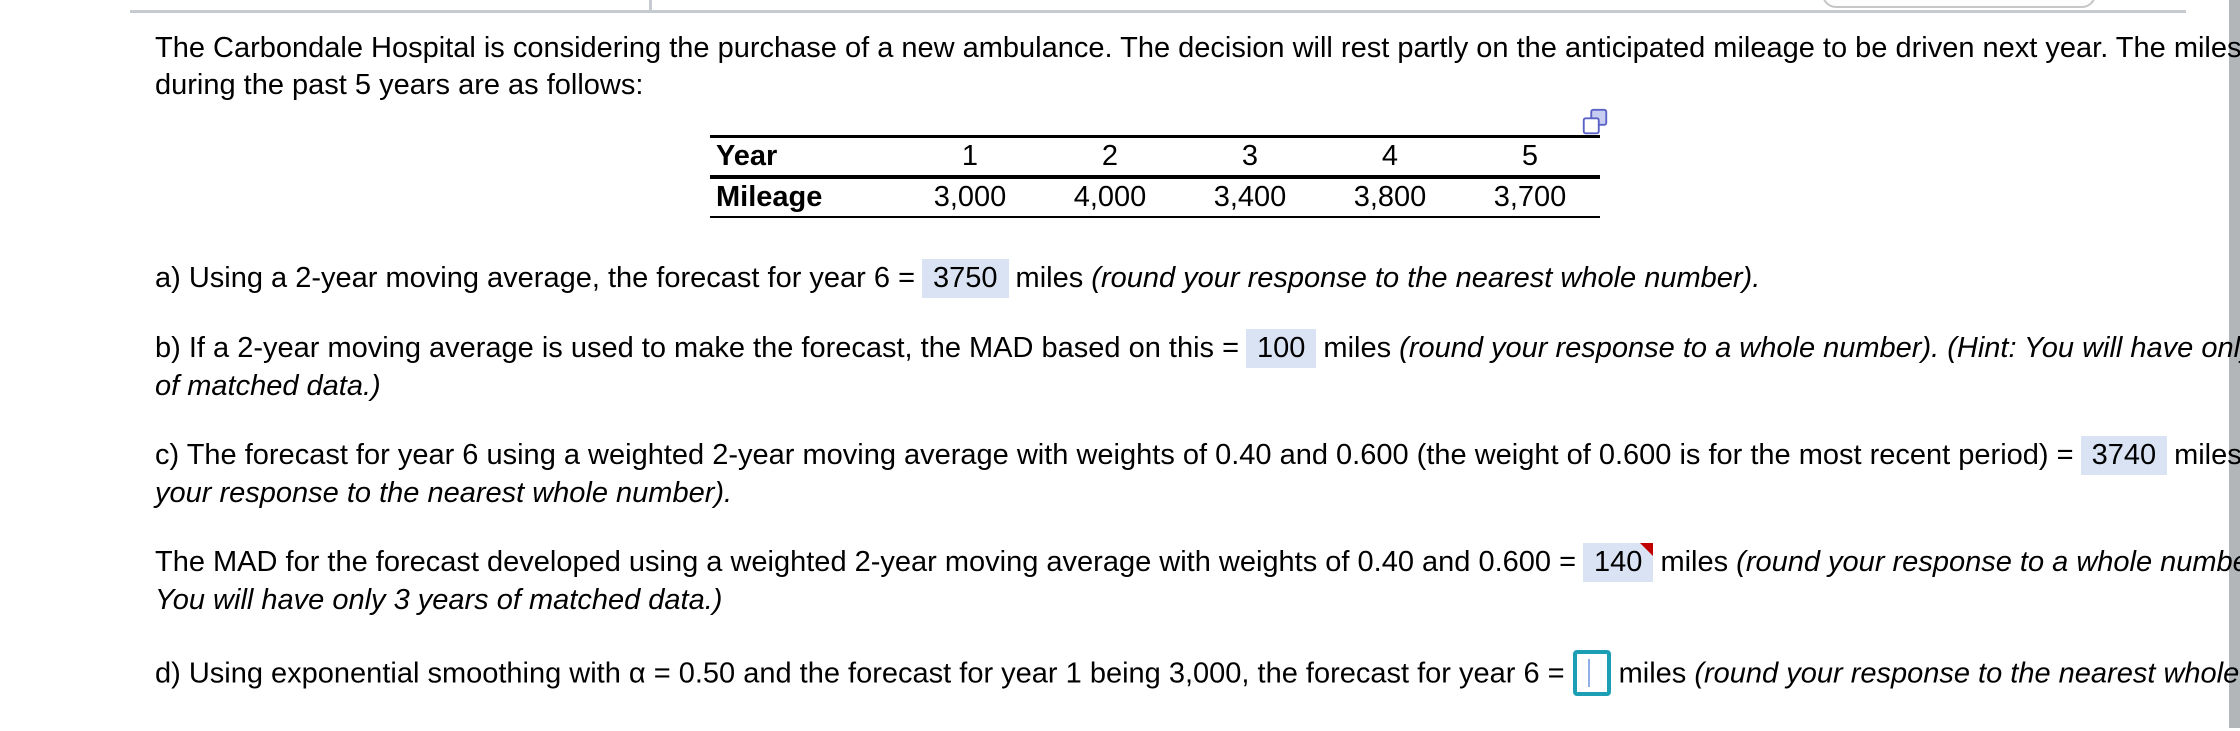  I want to click on answer-field-mad: 140, so click(1618, 562).